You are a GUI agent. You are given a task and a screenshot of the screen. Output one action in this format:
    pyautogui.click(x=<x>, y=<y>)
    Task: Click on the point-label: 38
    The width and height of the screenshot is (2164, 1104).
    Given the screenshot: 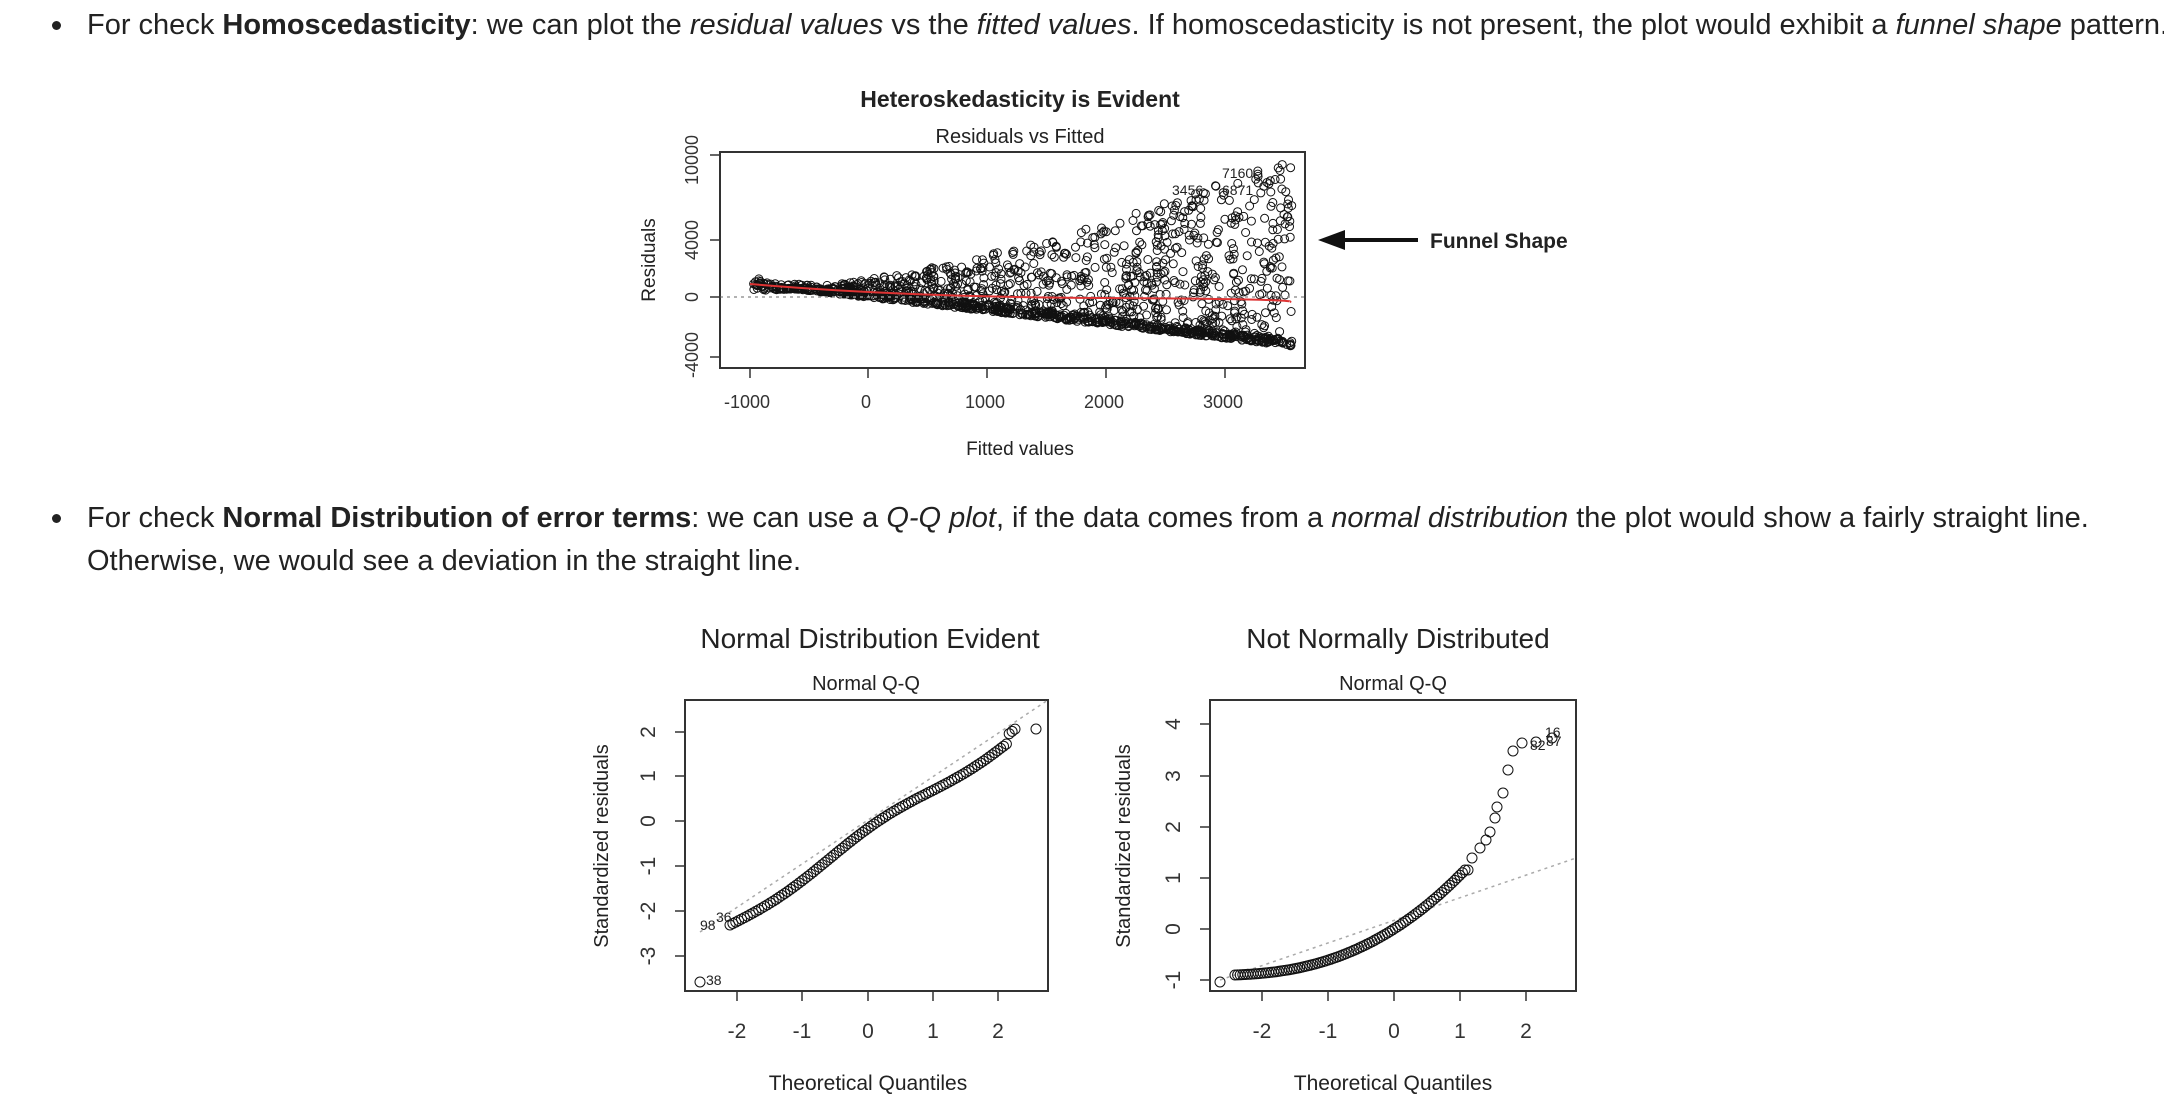 What is the action you would take?
    pyautogui.click(x=714, y=980)
    